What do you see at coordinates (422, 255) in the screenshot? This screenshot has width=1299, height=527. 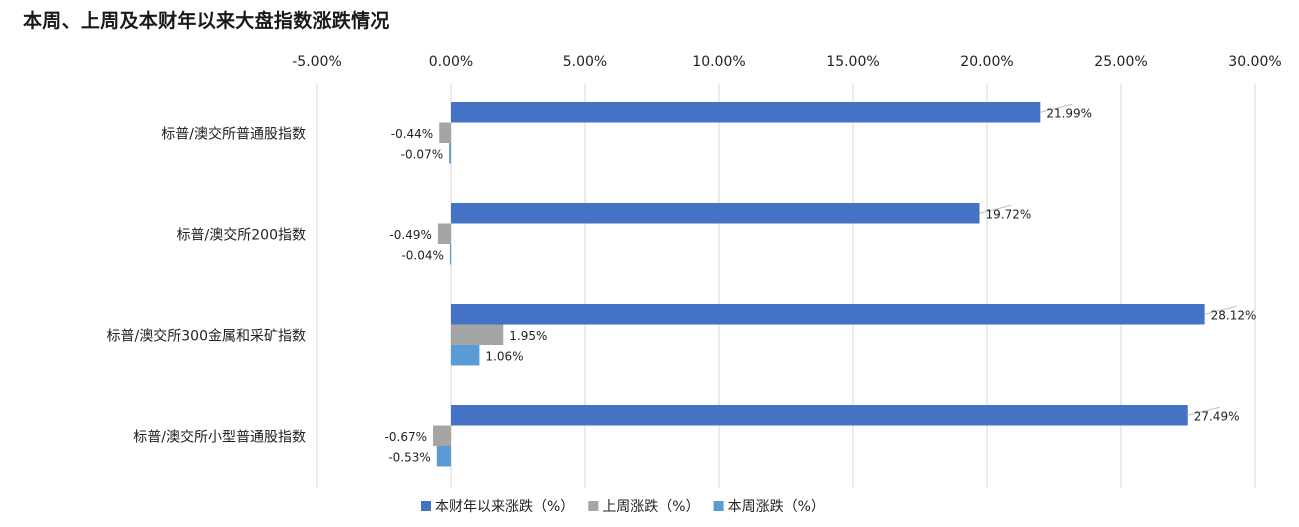 I see `data-label: -0.04%` at bounding box center [422, 255].